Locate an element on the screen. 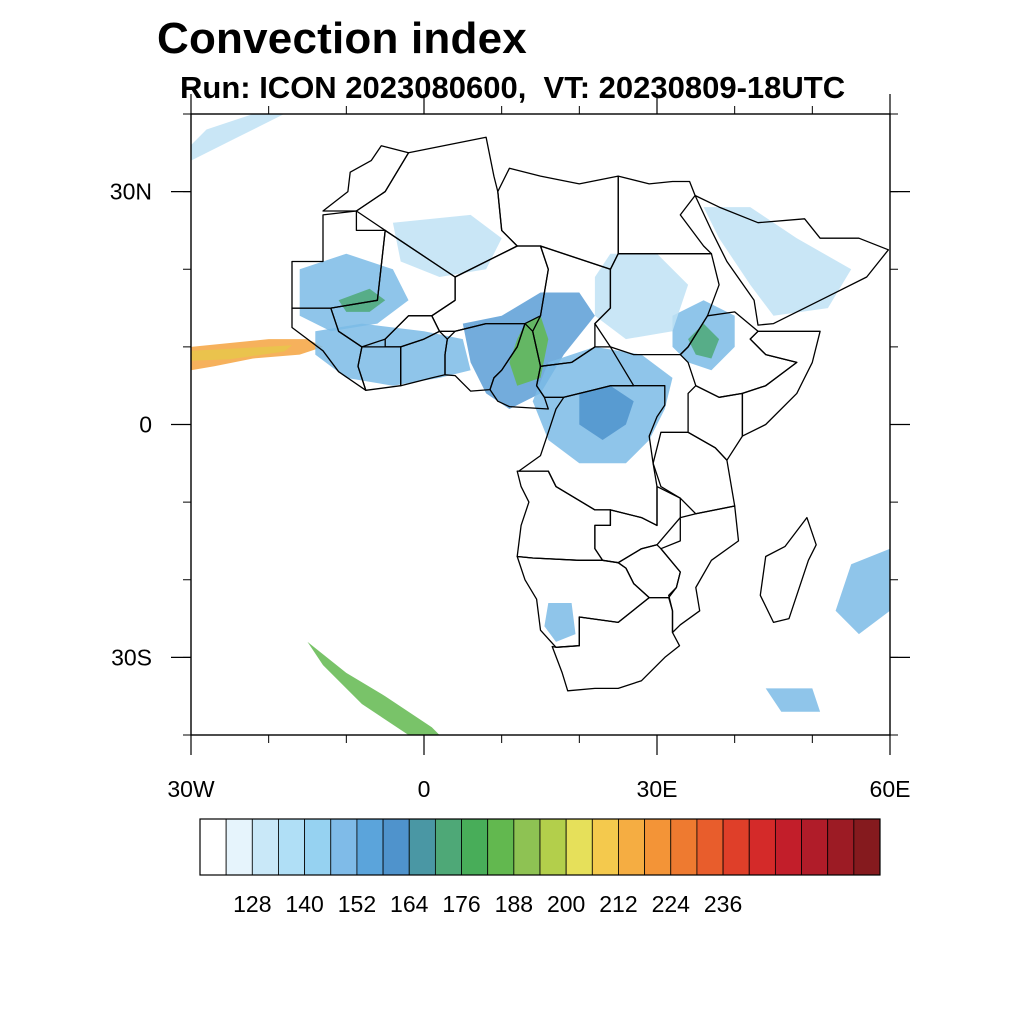 Image resolution: width=1024 pixels, height=1024 pixels. convection-region-mediterranean-north is located at coordinates (238, 137).